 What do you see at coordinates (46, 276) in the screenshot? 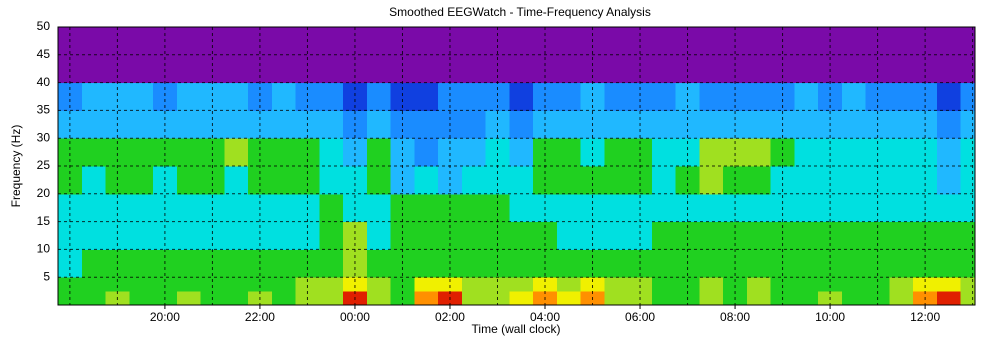
I see `y-tick-label: 5` at bounding box center [46, 276].